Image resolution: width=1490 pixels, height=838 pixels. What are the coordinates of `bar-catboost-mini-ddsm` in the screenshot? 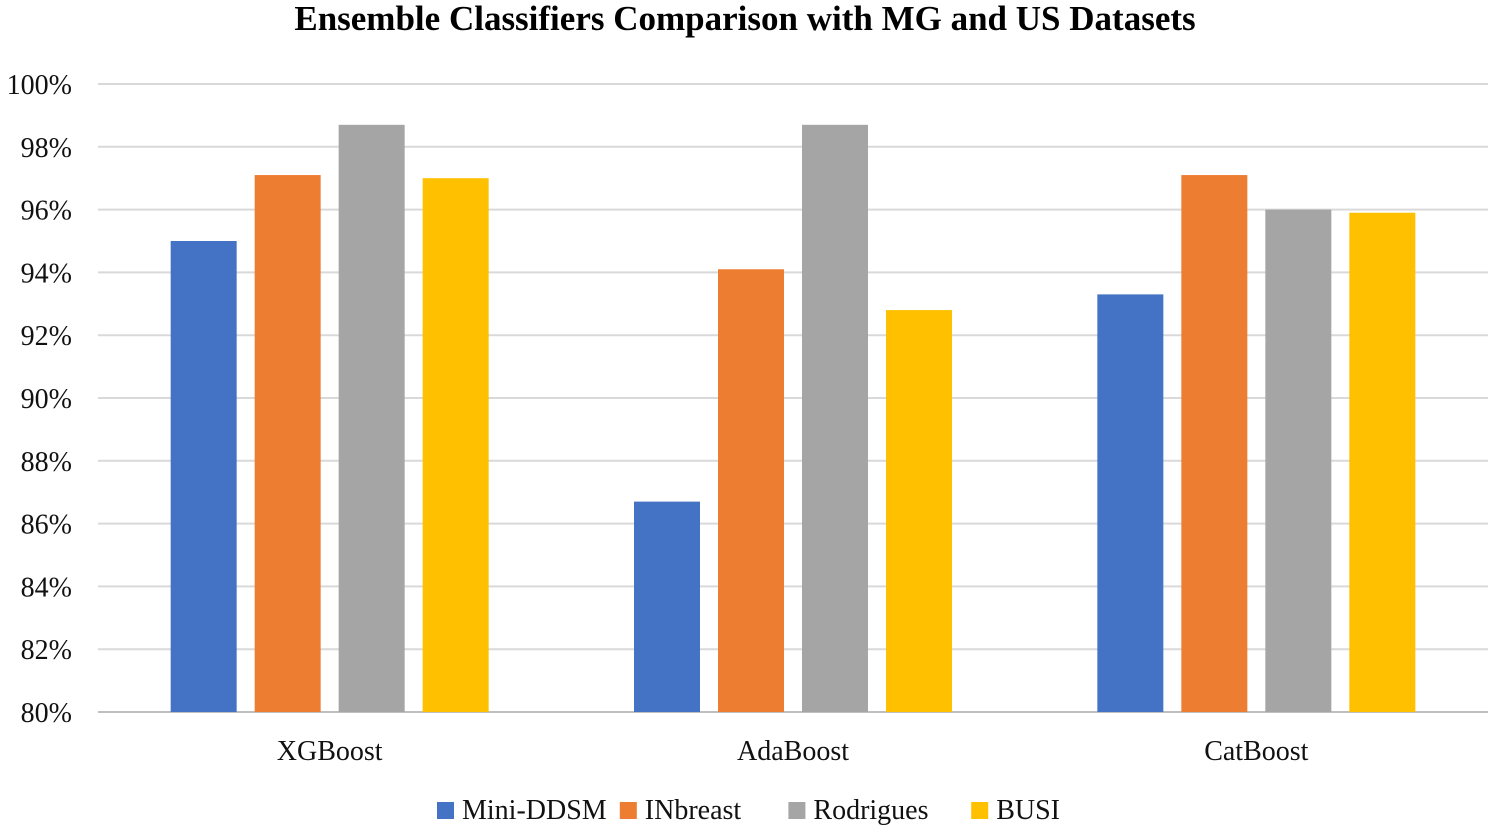 It's located at (1130, 503).